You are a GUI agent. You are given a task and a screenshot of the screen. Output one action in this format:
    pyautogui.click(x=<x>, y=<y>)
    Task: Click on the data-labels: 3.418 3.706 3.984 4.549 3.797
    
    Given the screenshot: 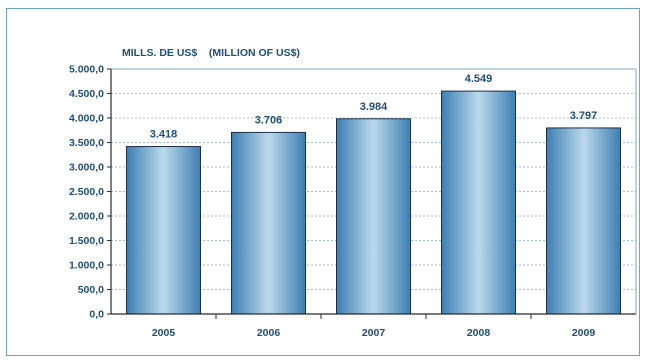 What is the action you would take?
    pyautogui.click(x=374, y=106)
    